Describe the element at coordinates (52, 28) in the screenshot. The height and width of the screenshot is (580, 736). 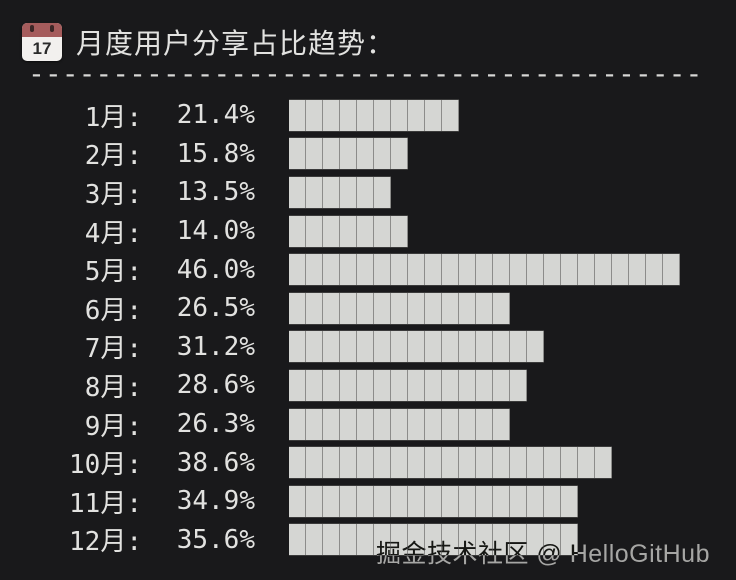
I see `calendar-pin-icon` at that location.